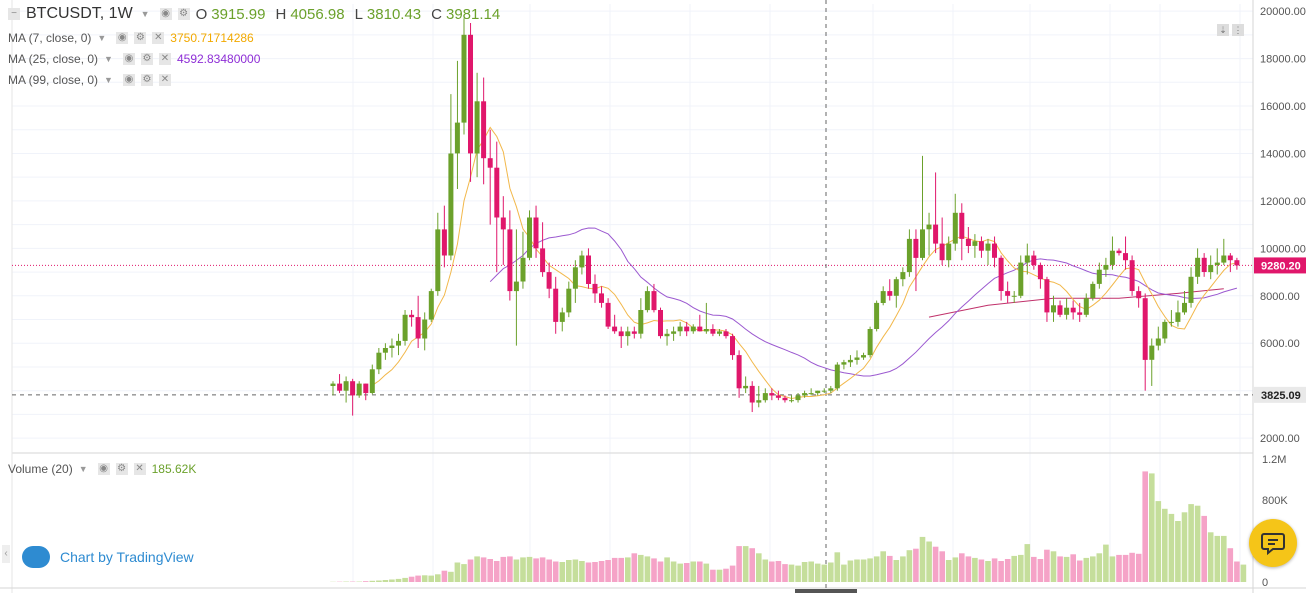 This screenshot has width=1306, height=593. I want to click on chevron-left-icon: ‹, so click(6, 554).